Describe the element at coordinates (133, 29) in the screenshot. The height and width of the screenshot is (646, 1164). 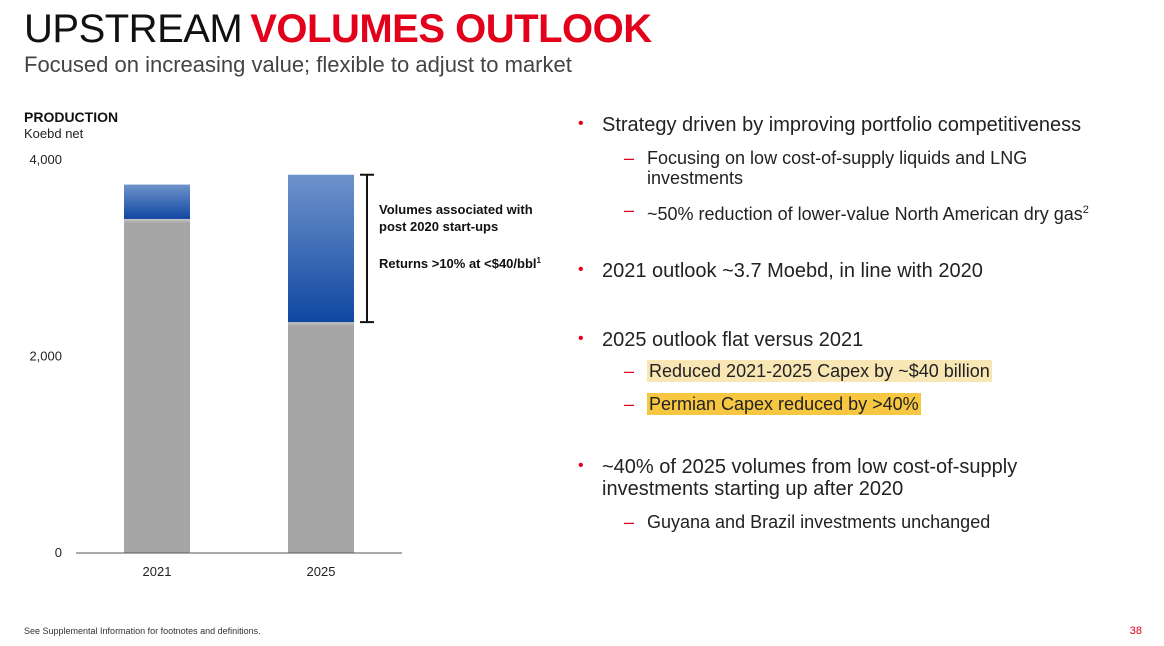
I see `title-part-1: UPSTREAM` at that location.